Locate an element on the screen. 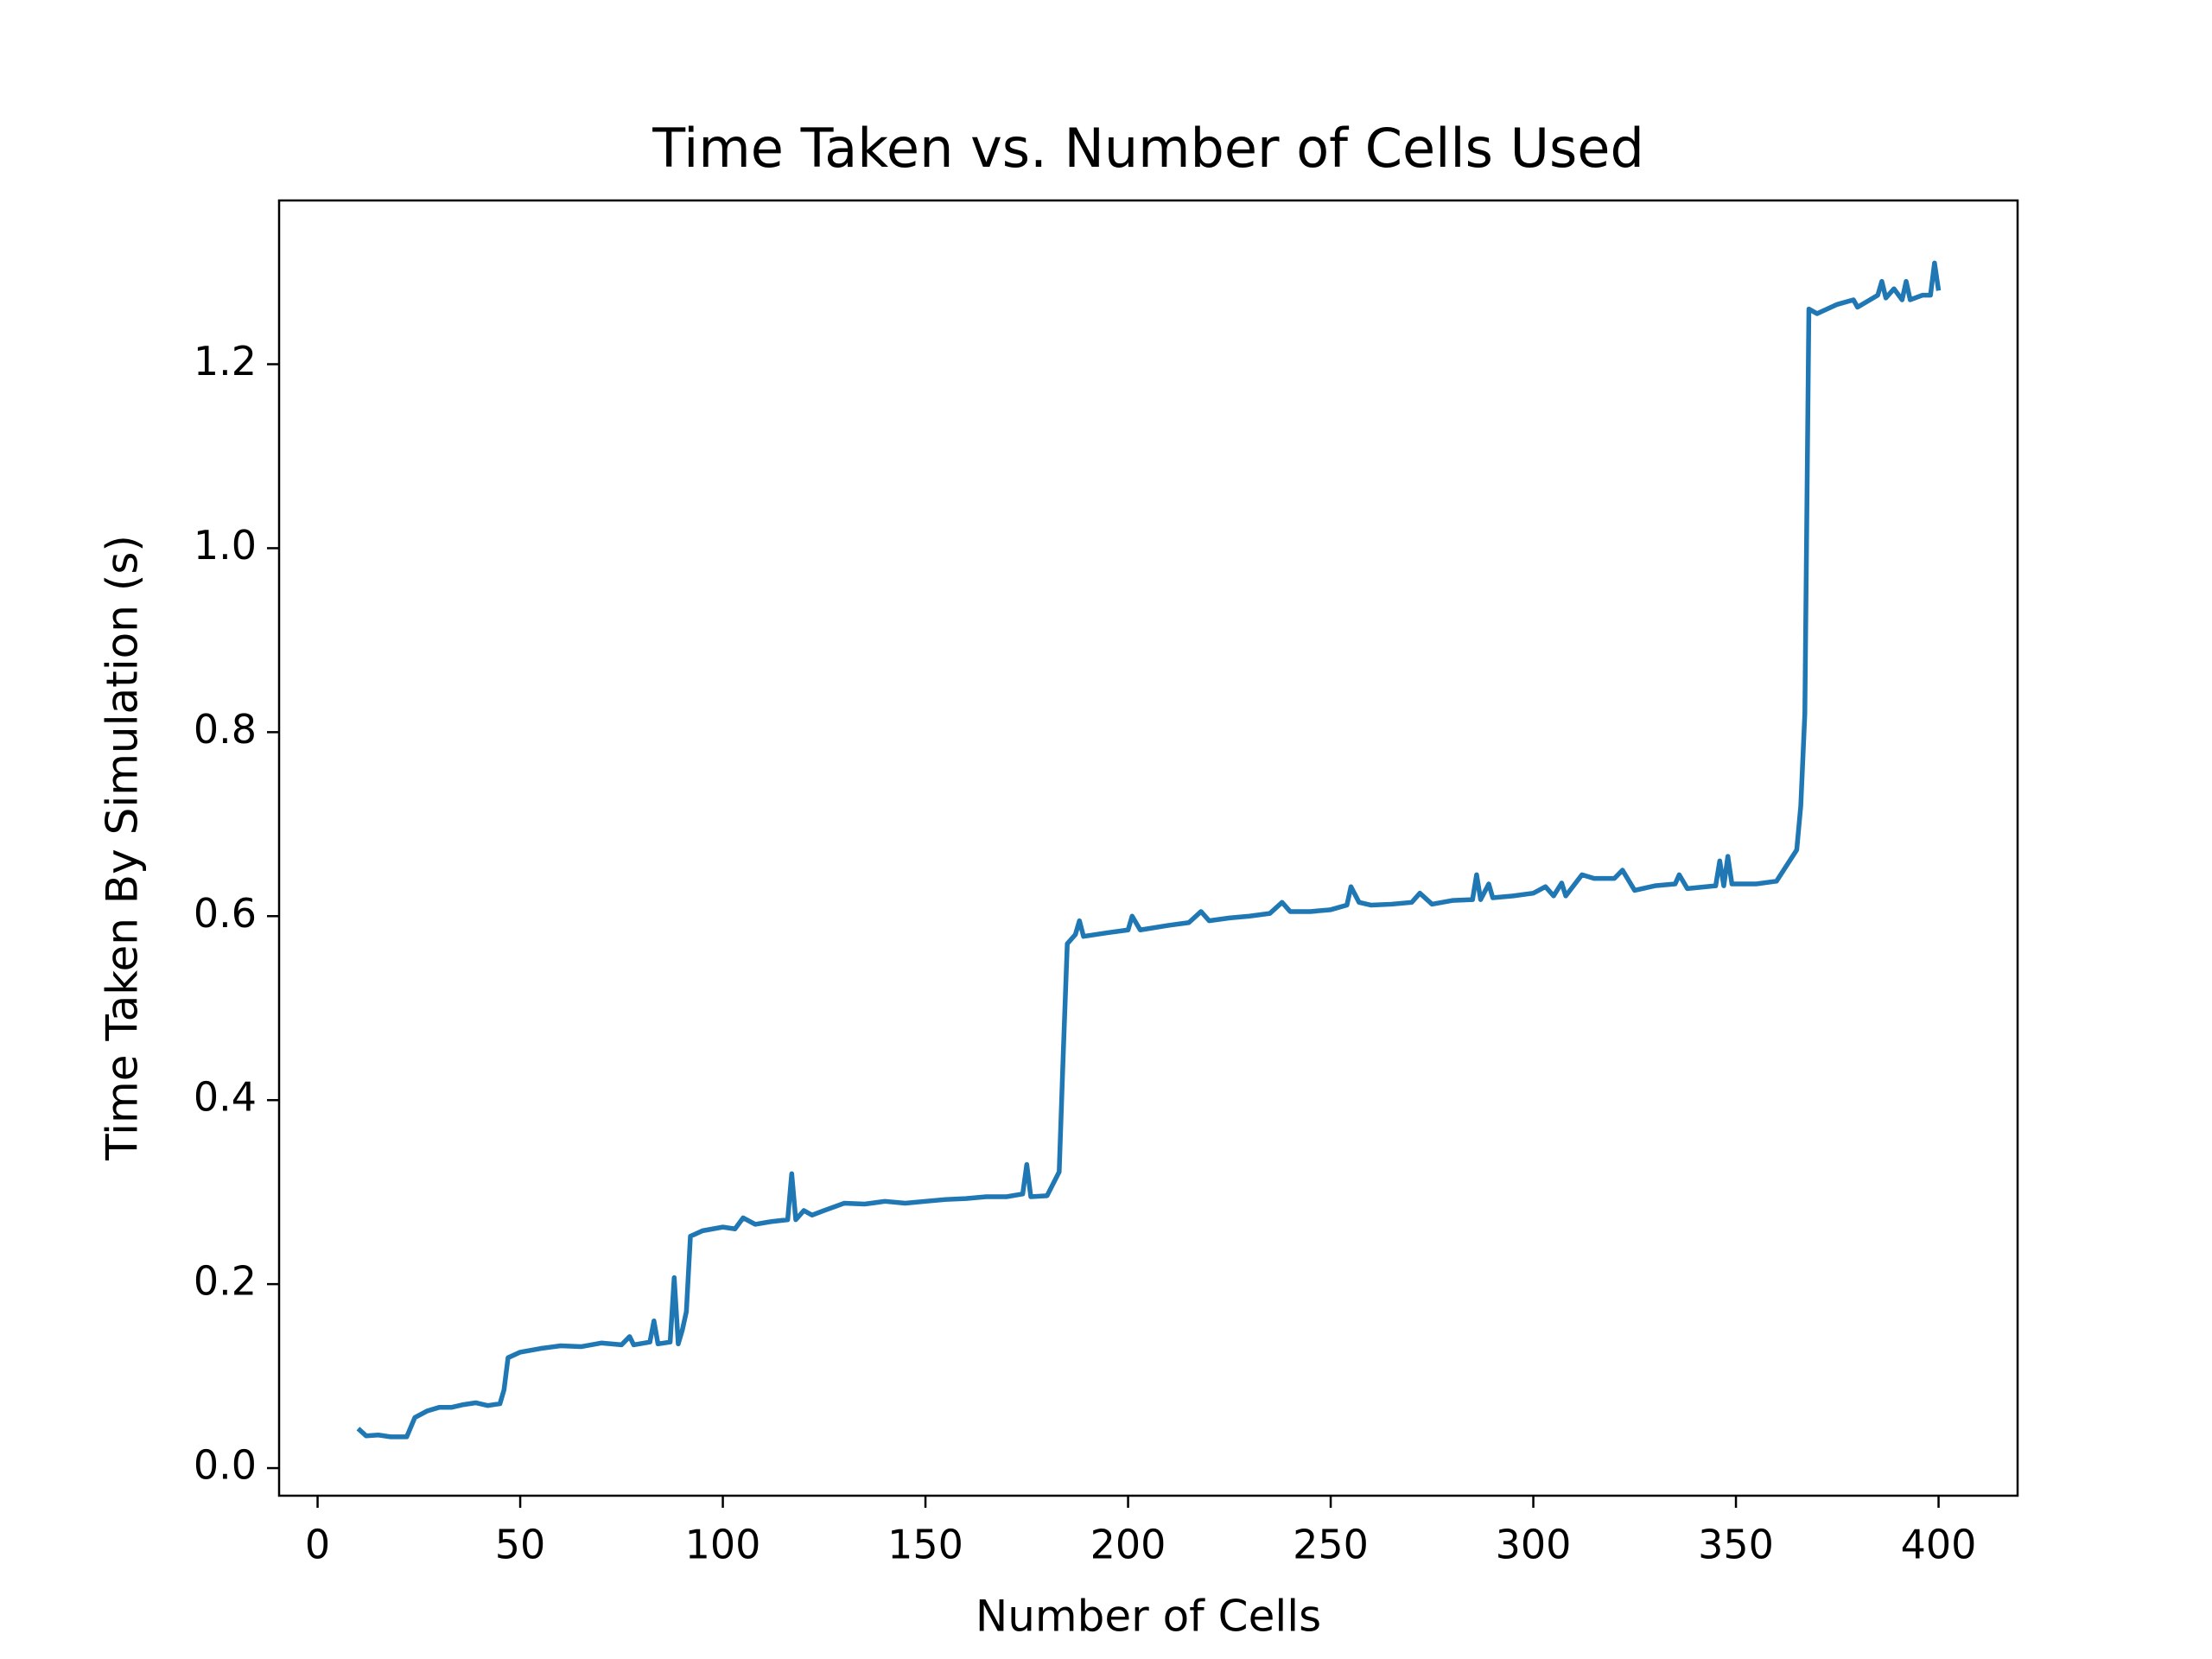 The image size is (2212, 1659). chart-title: Time Taken vs. Number of Cells Used is located at coordinates (1148, 148).